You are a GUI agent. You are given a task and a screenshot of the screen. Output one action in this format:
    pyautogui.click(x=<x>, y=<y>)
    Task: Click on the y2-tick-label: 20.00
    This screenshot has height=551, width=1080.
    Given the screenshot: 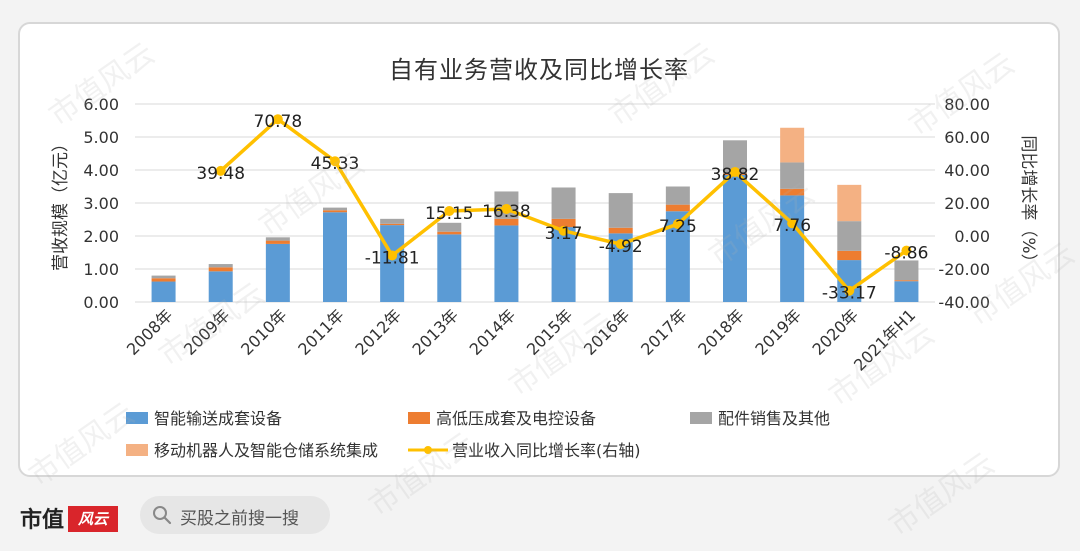 What is the action you would take?
    pyautogui.click(x=967, y=203)
    